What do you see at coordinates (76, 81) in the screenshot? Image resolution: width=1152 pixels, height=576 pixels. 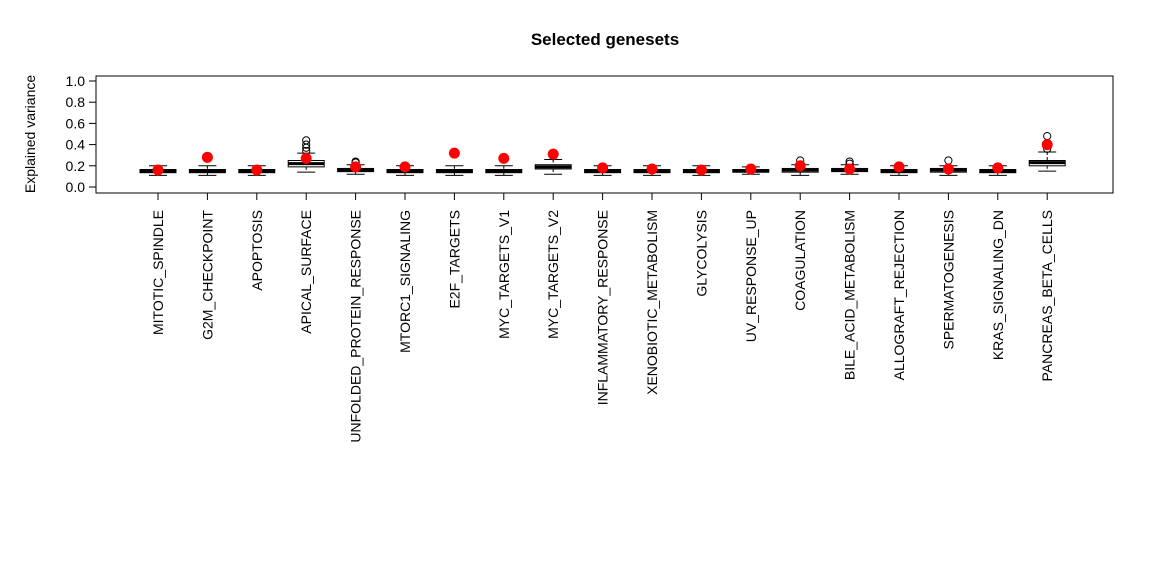 I see `y-tick-label: 1.0` at bounding box center [76, 81].